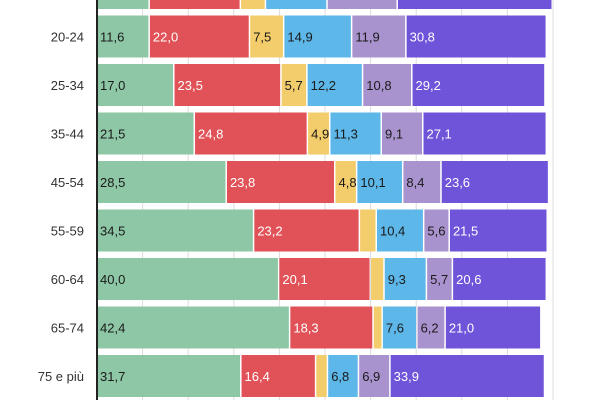 The width and height of the screenshot is (600, 400). Describe the element at coordinates (112, 182) in the screenshot. I see `data-label: 28,5` at that location.